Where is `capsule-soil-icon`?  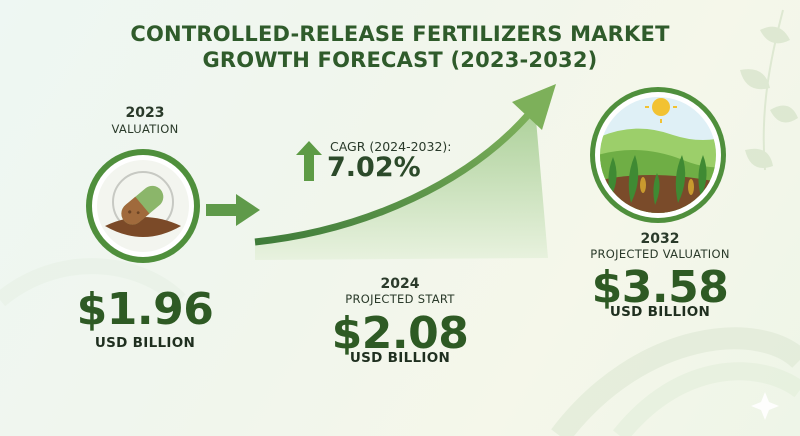
capsule-soil-icon is located at coordinates (143, 206).